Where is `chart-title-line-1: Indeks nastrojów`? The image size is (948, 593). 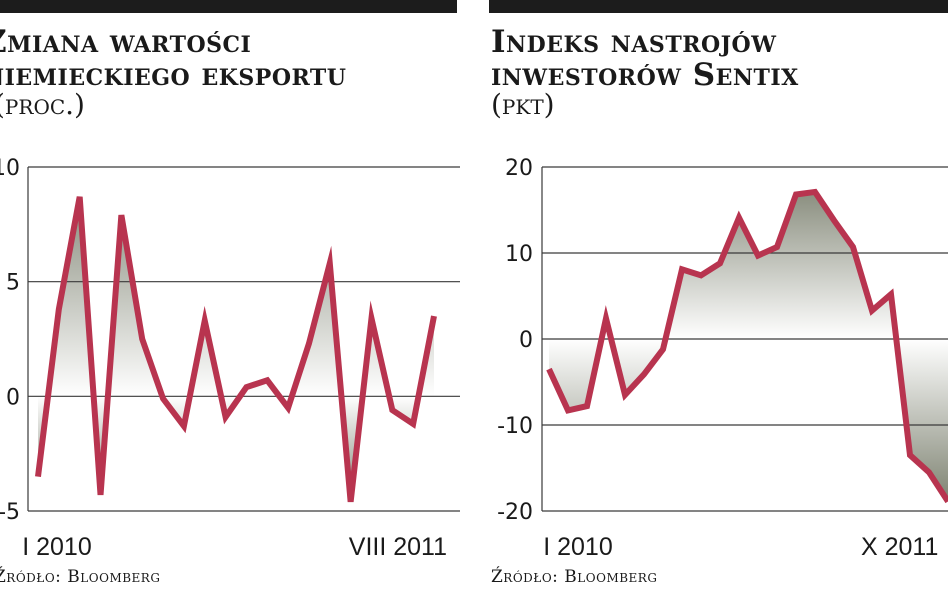 chart-title-line-1: Indeks nastrojów is located at coordinates (634, 42).